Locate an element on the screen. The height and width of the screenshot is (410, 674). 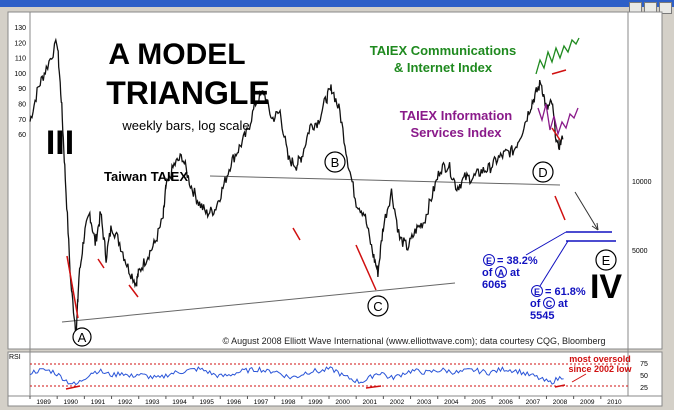
red-segment-wave-a is located at coordinates (72, 287).